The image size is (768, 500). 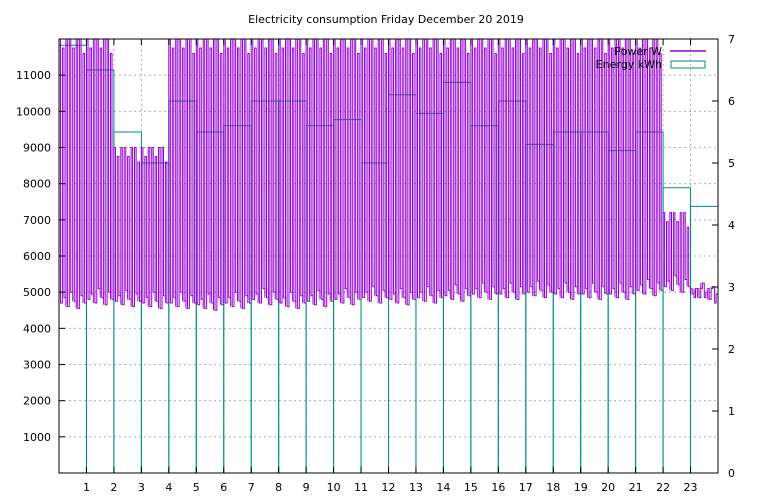 I want to click on x-tick-label: 5, so click(x=196, y=487).